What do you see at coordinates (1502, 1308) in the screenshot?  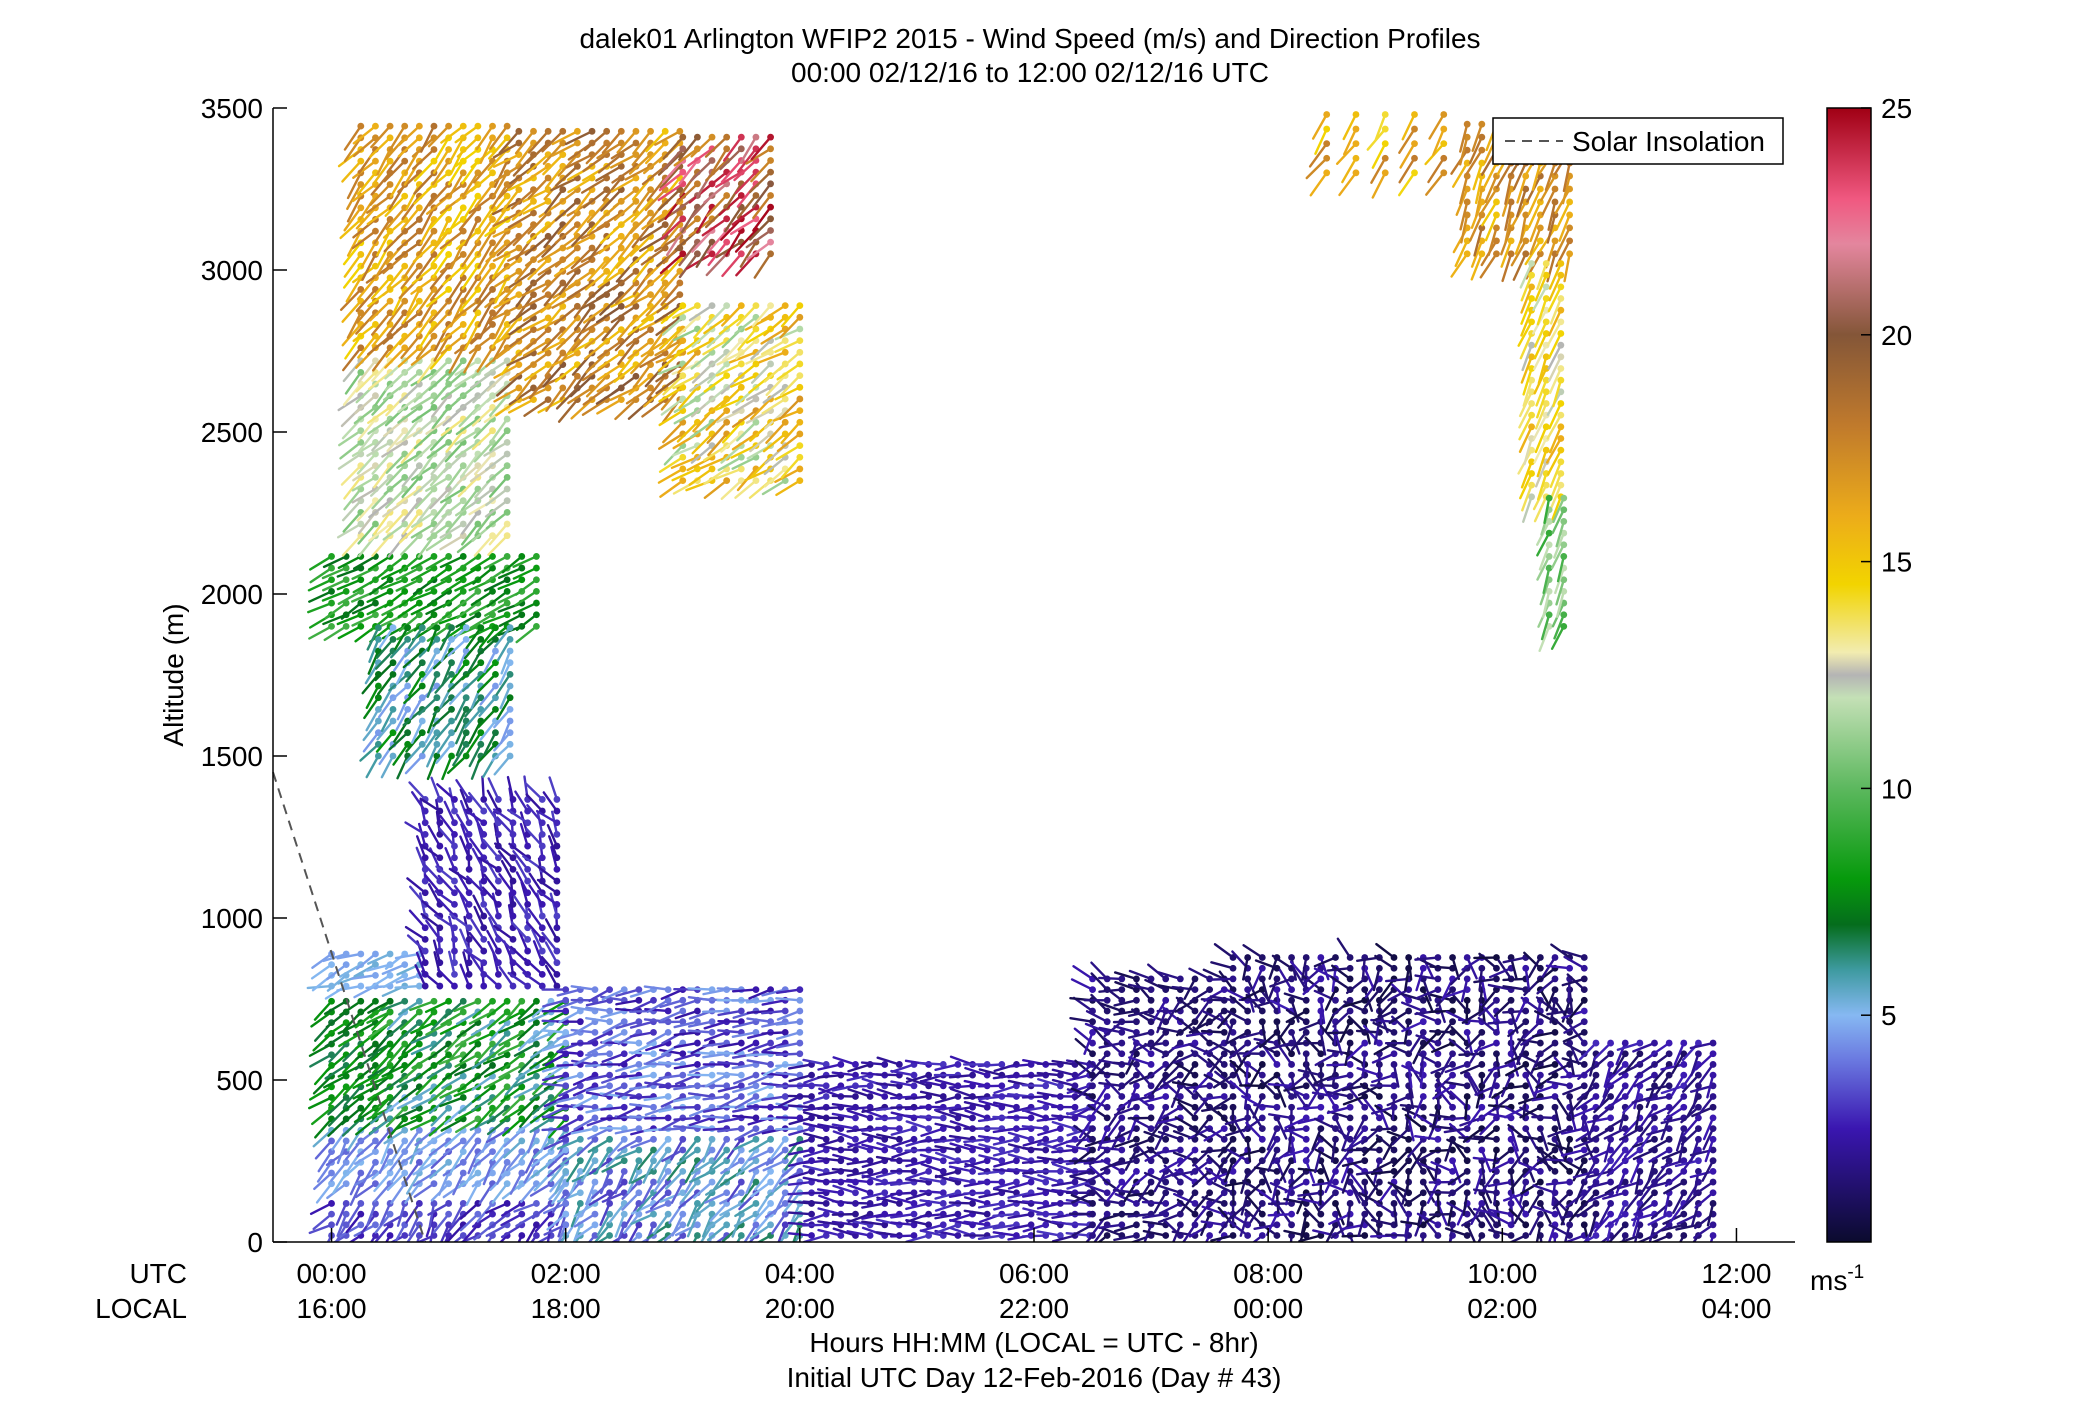 I see `x-tick-label-local: 02:00` at bounding box center [1502, 1308].